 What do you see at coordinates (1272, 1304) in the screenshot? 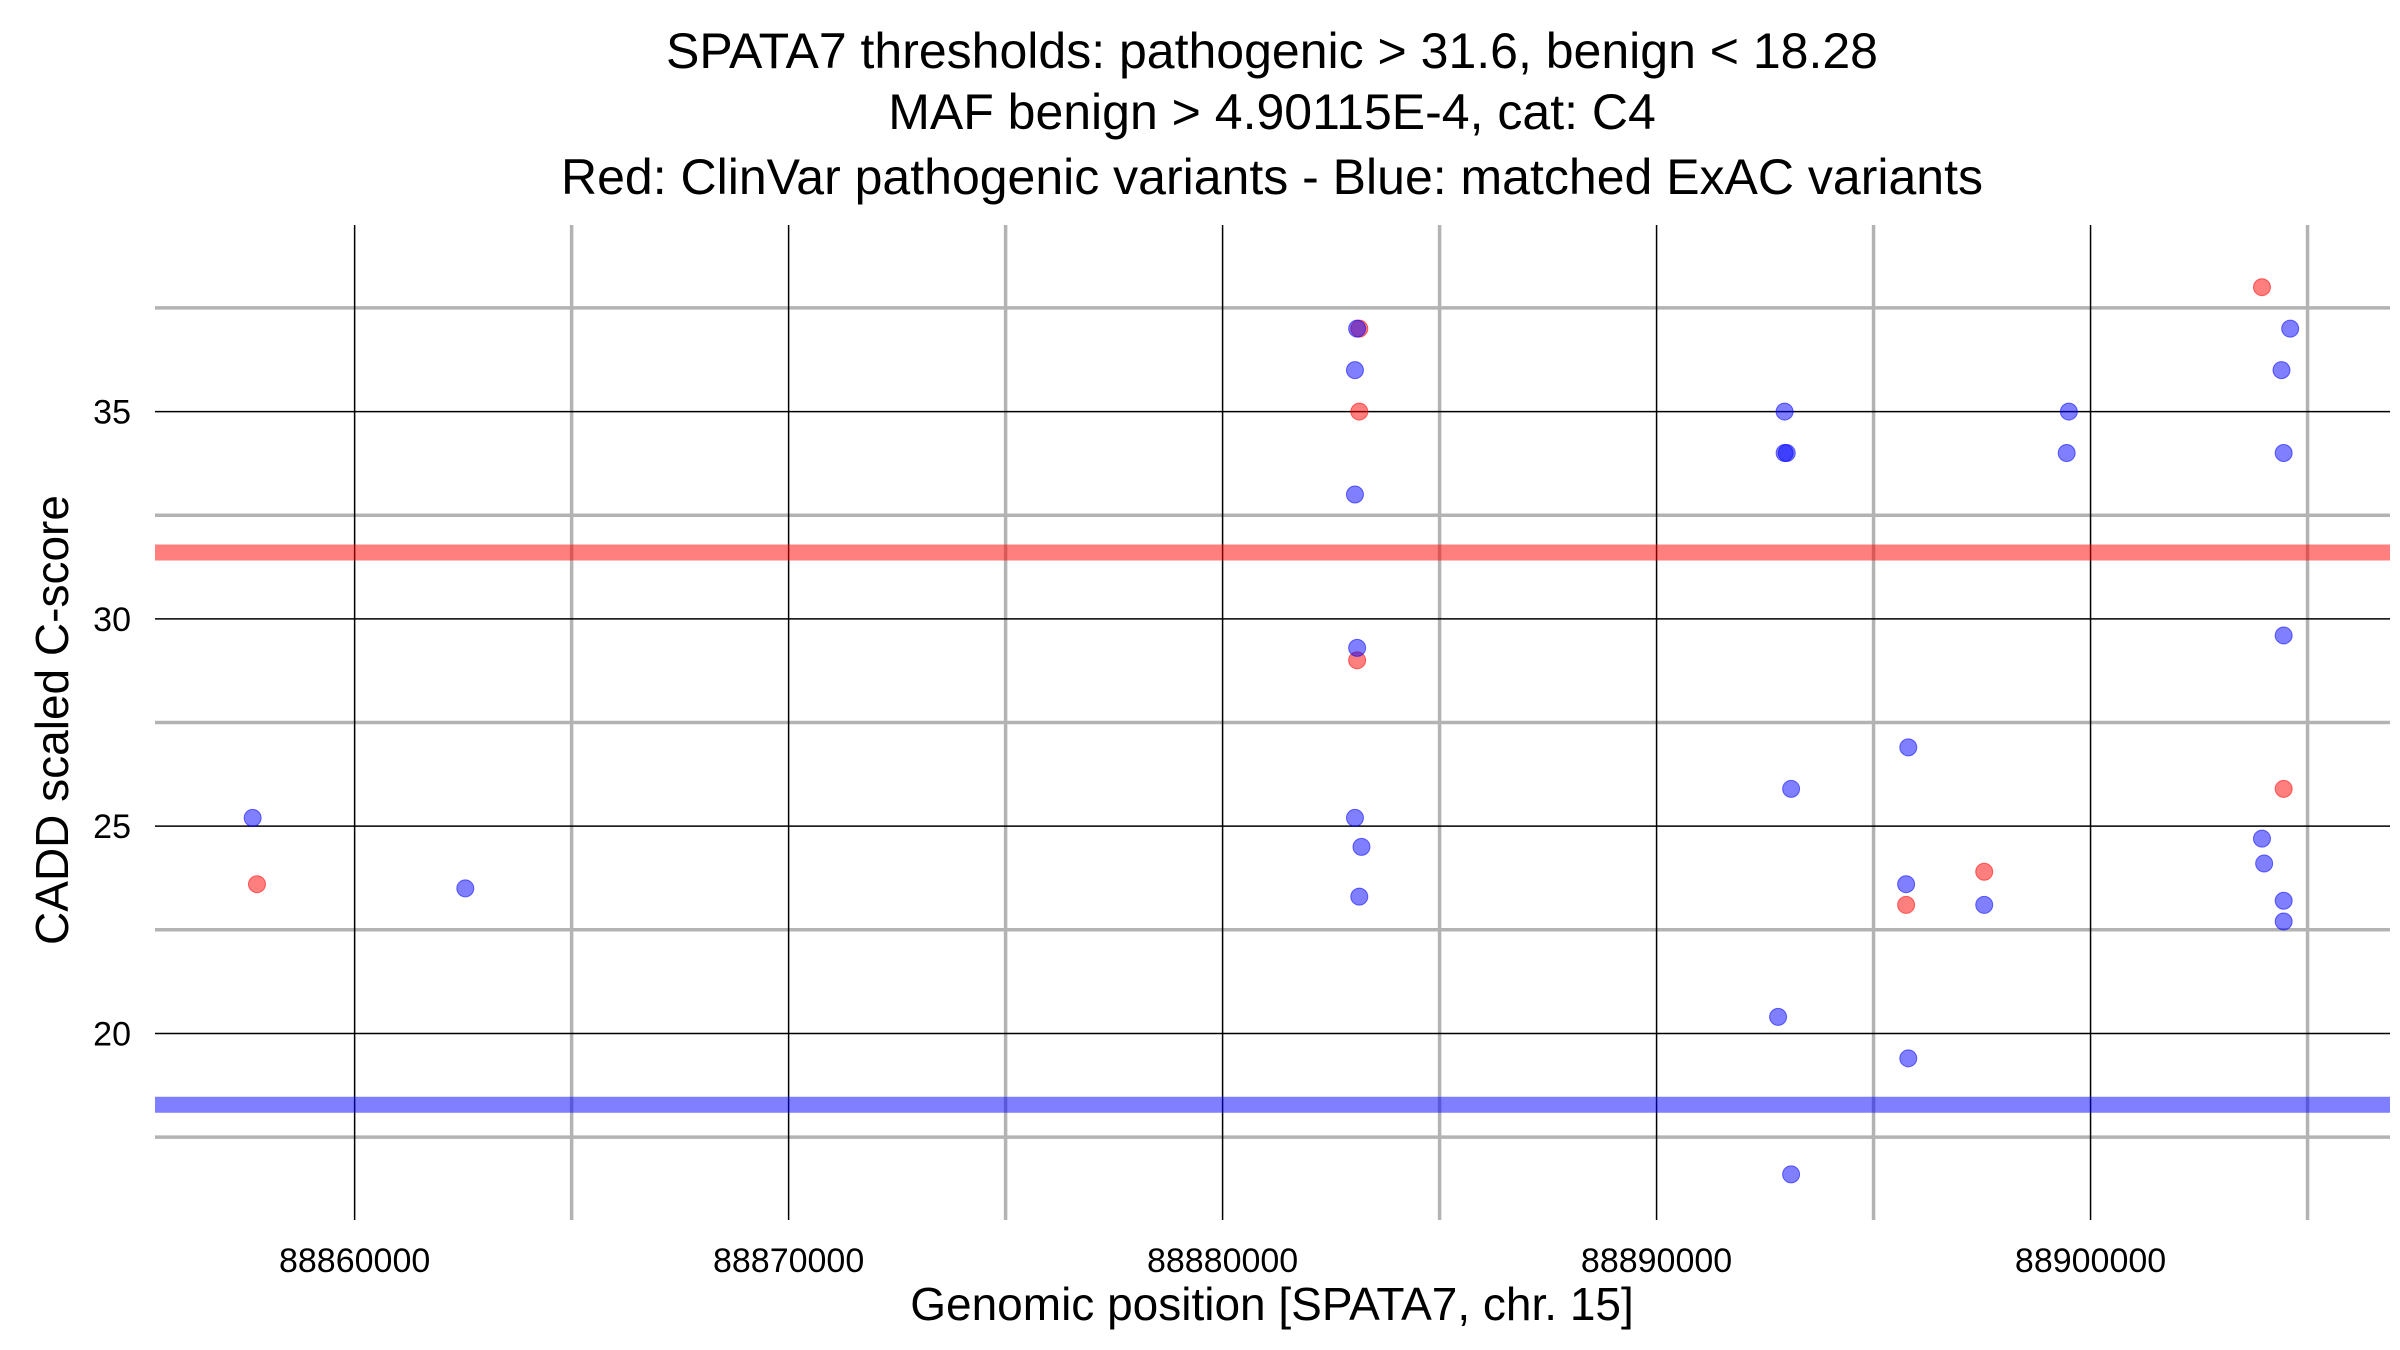
I see `x-axis-title: Genomic position [SPATA7, chr. 15]` at bounding box center [1272, 1304].